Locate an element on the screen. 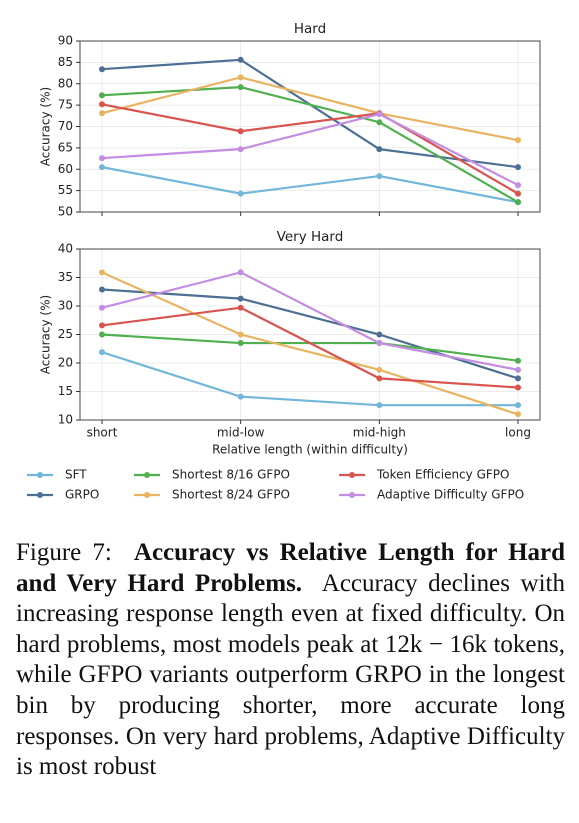 This screenshot has height=823, width=579. y-tick-label: 30 is located at coordinates (65, 306).